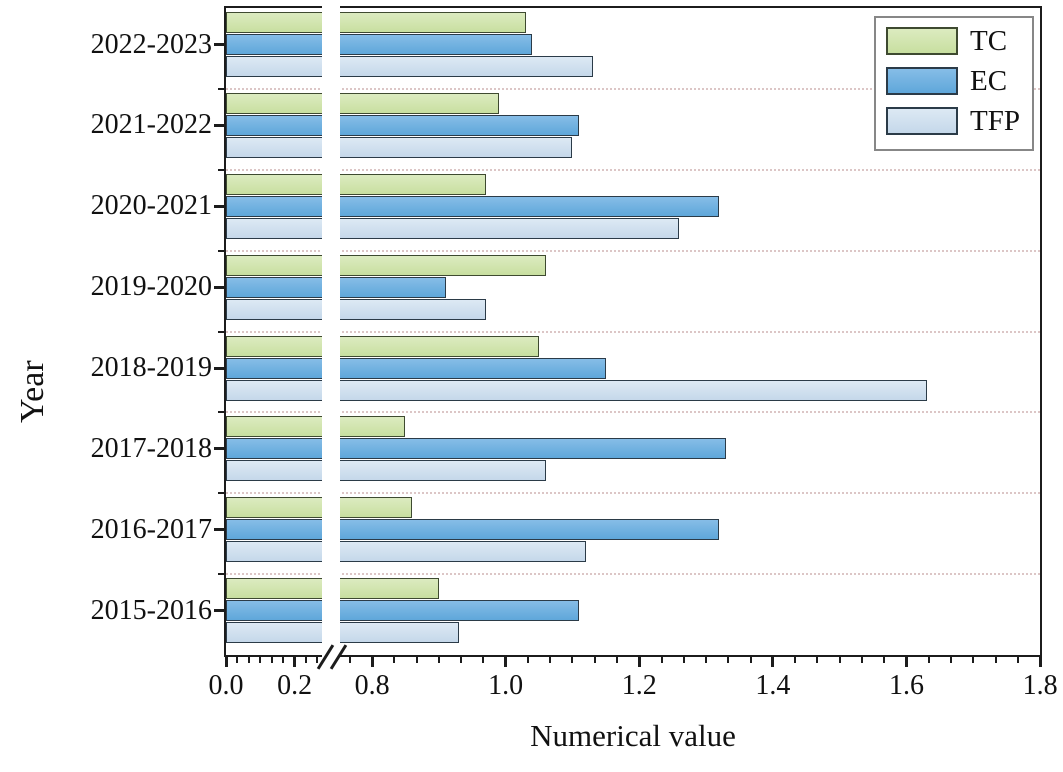  What do you see at coordinates (151, 44) in the screenshot?
I see `y-axis-category-label: 2022-2023` at bounding box center [151, 44].